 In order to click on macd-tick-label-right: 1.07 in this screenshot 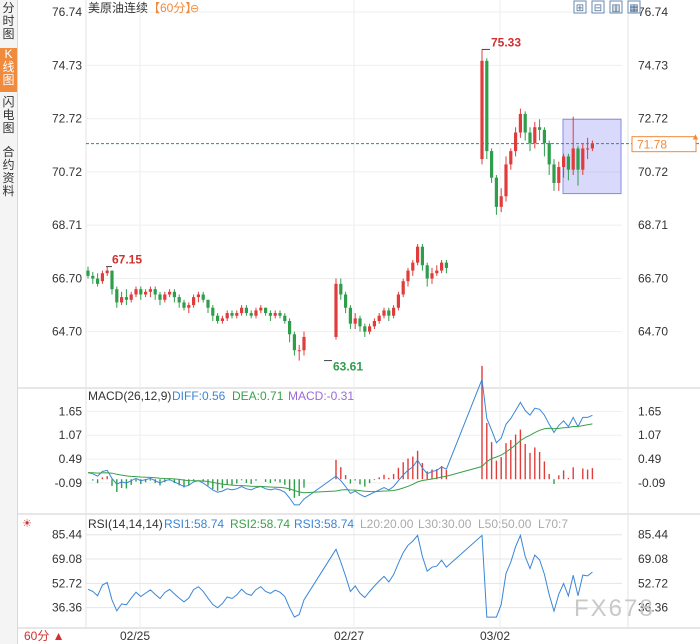, I will do `click(650, 435)`.